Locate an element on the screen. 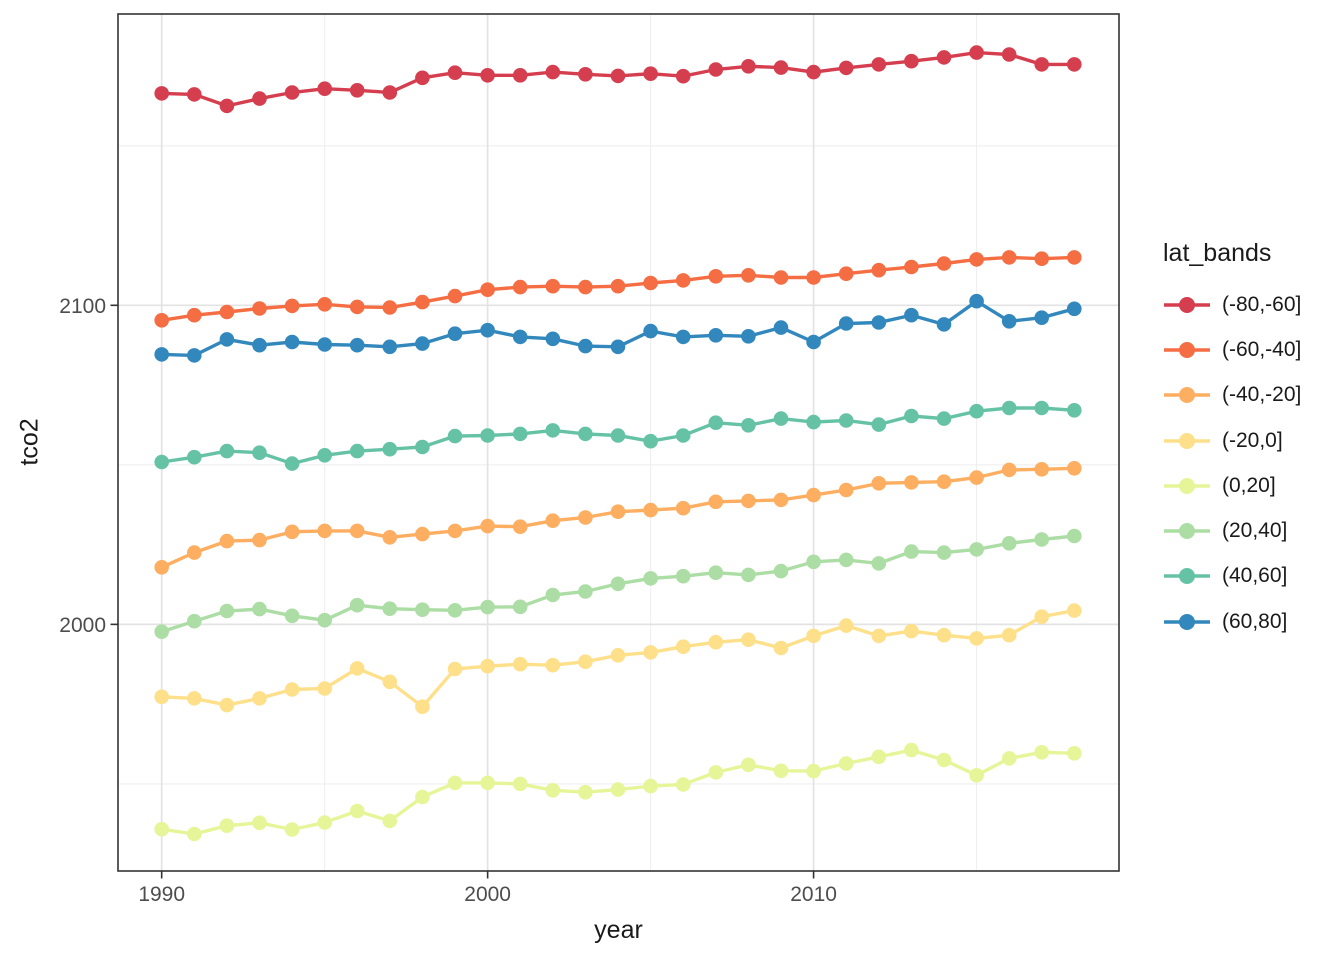 The image size is (1344, 960). legend-label: (-40,-20] is located at coordinates (1262, 395).